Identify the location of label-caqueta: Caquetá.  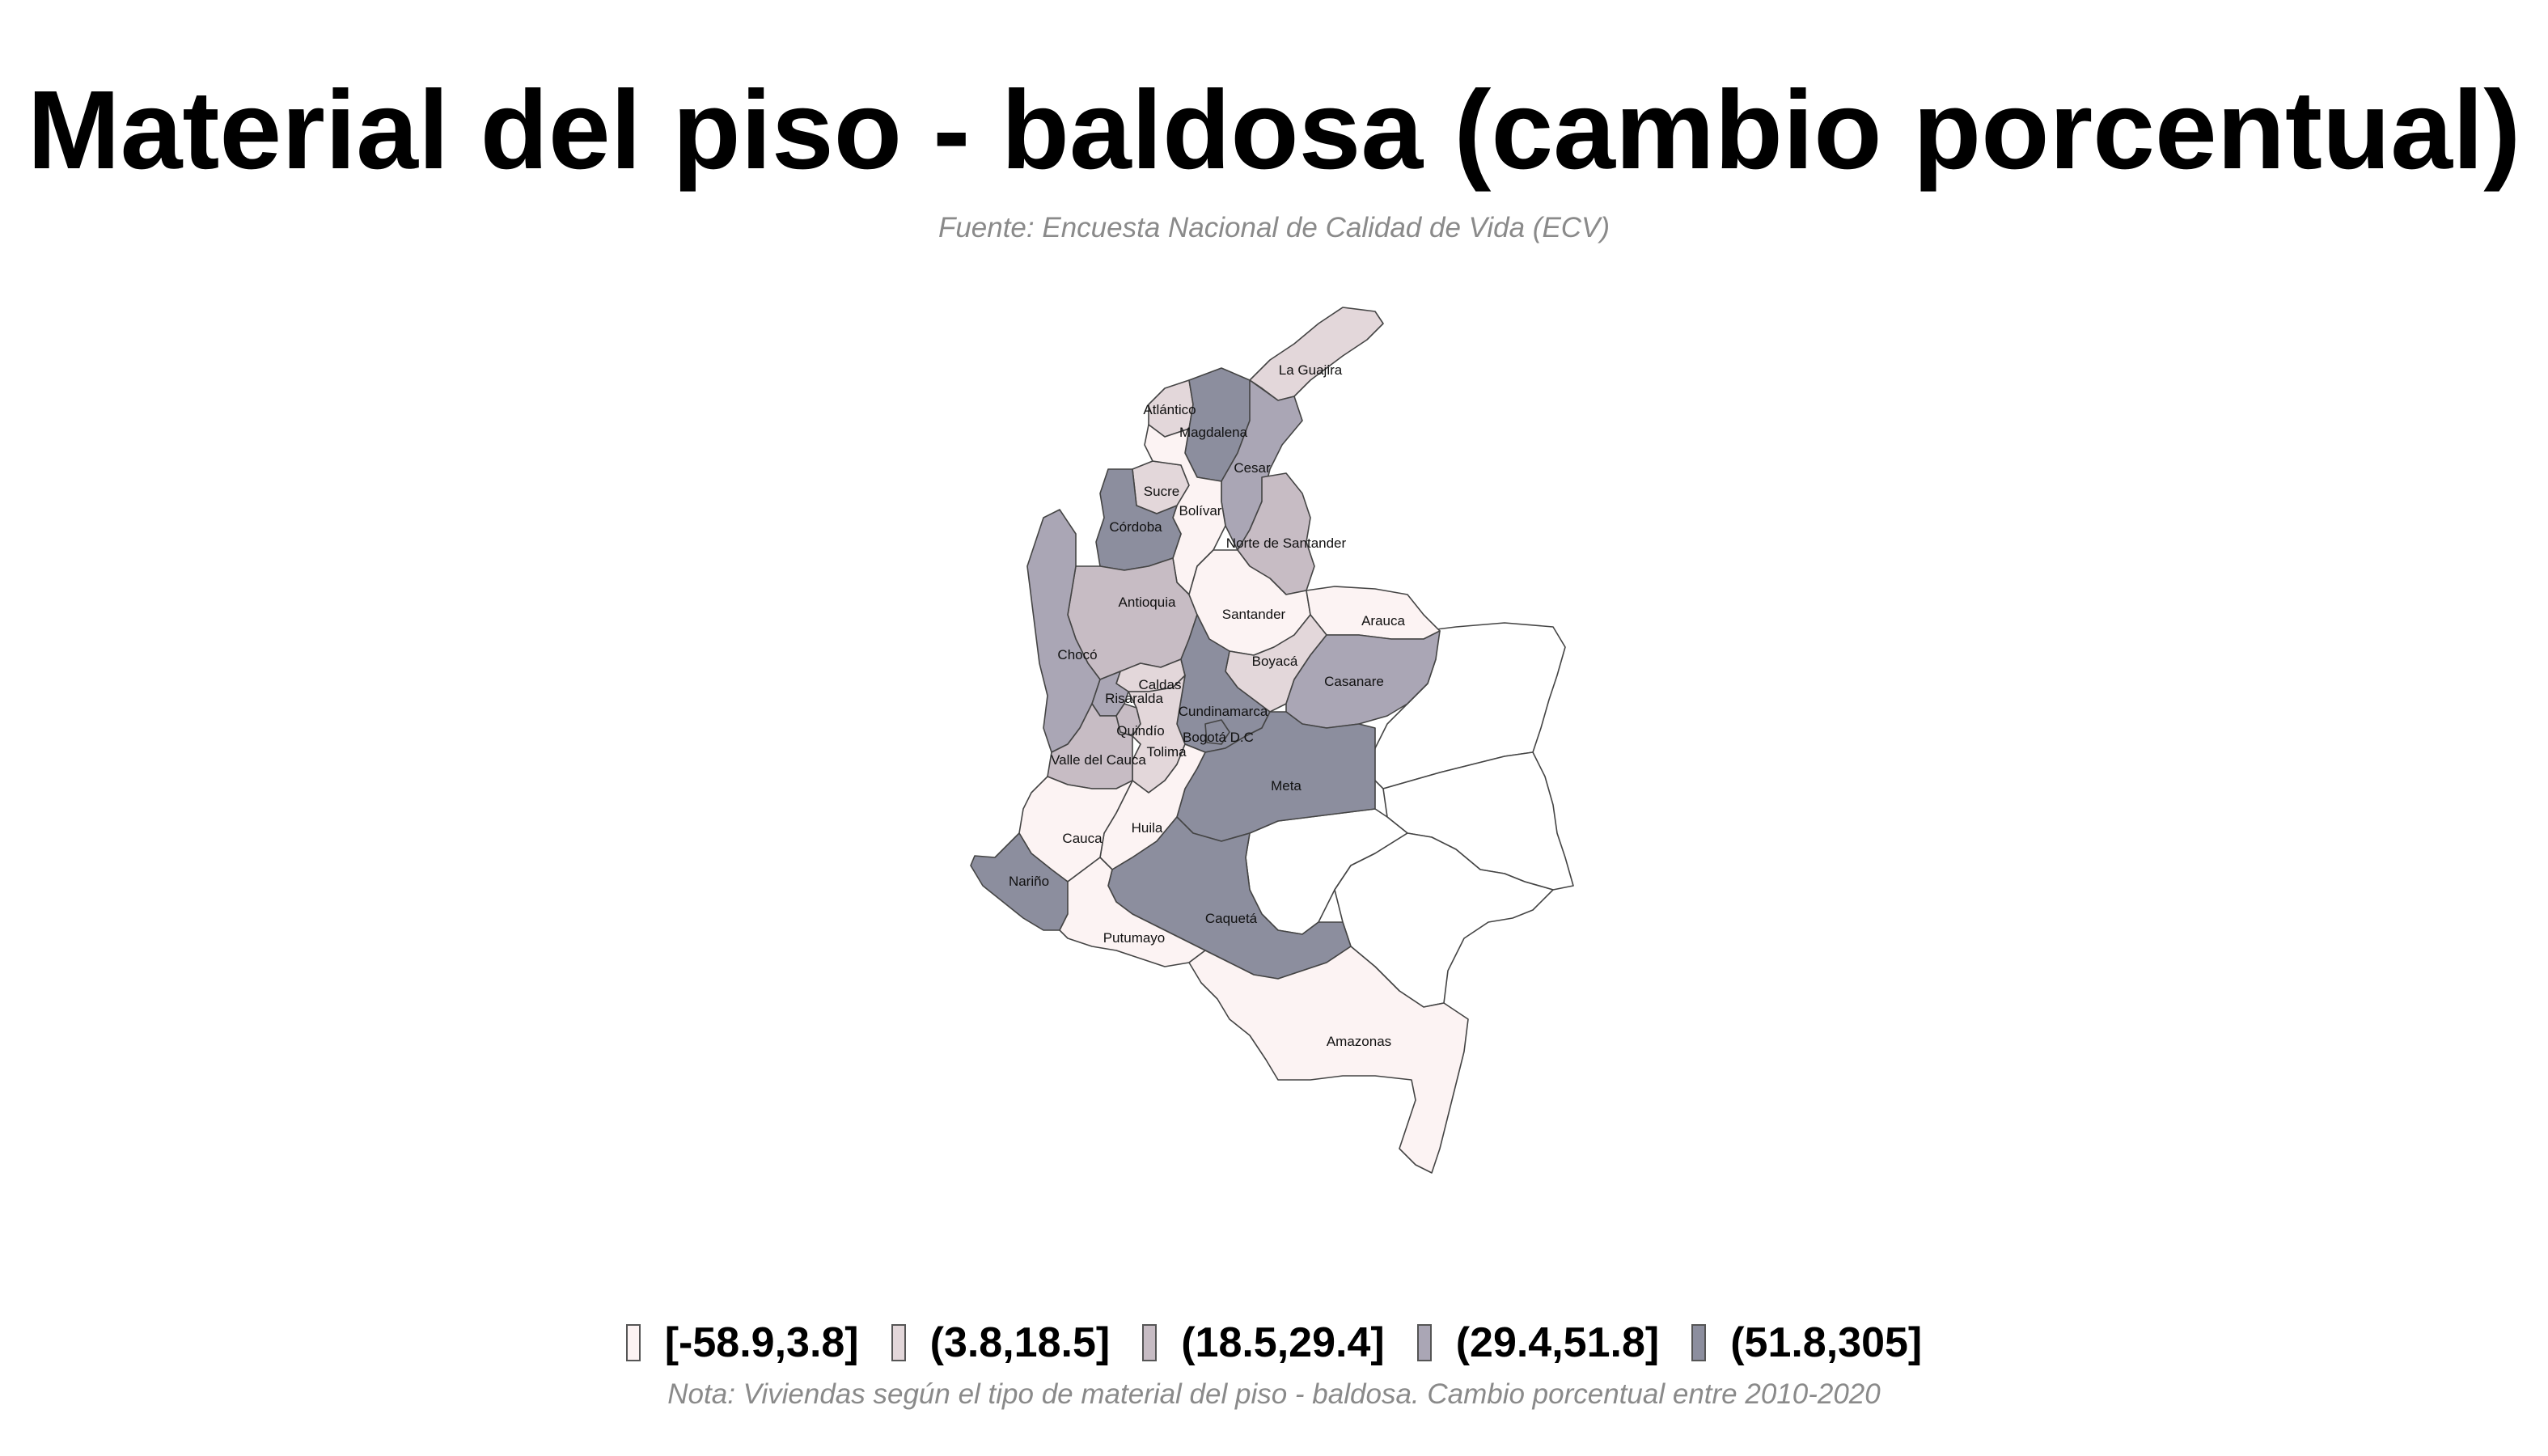
(1231, 919).